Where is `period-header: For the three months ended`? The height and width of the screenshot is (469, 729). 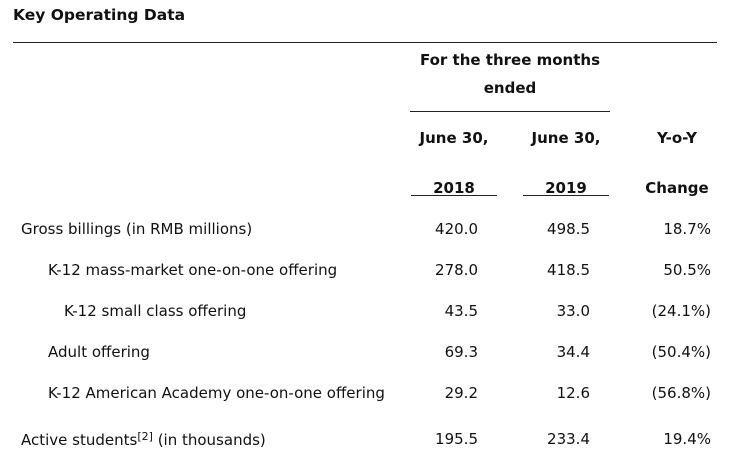
period-header: For the three months ended is located at coordinates (510, 74).